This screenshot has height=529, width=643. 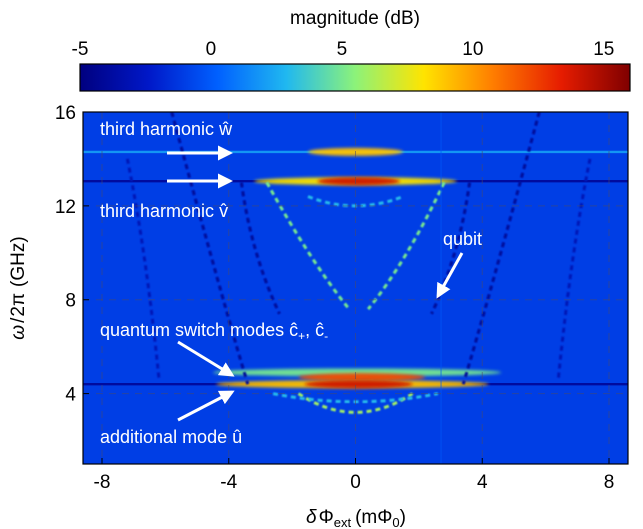 I want to click on arrow-qubit, so click(x=450, y=275).